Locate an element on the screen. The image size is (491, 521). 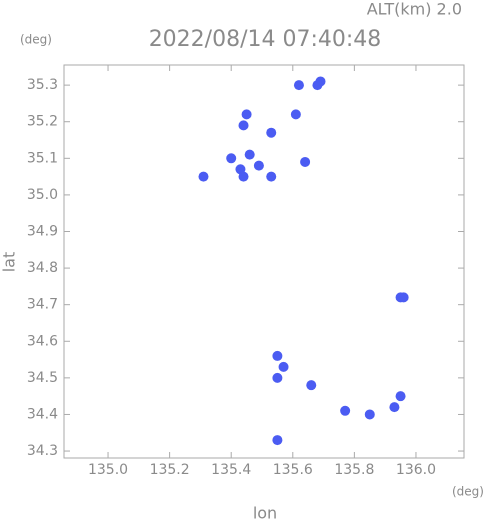
y-tick-label: 35.0 is located at coordinates (42, 195).